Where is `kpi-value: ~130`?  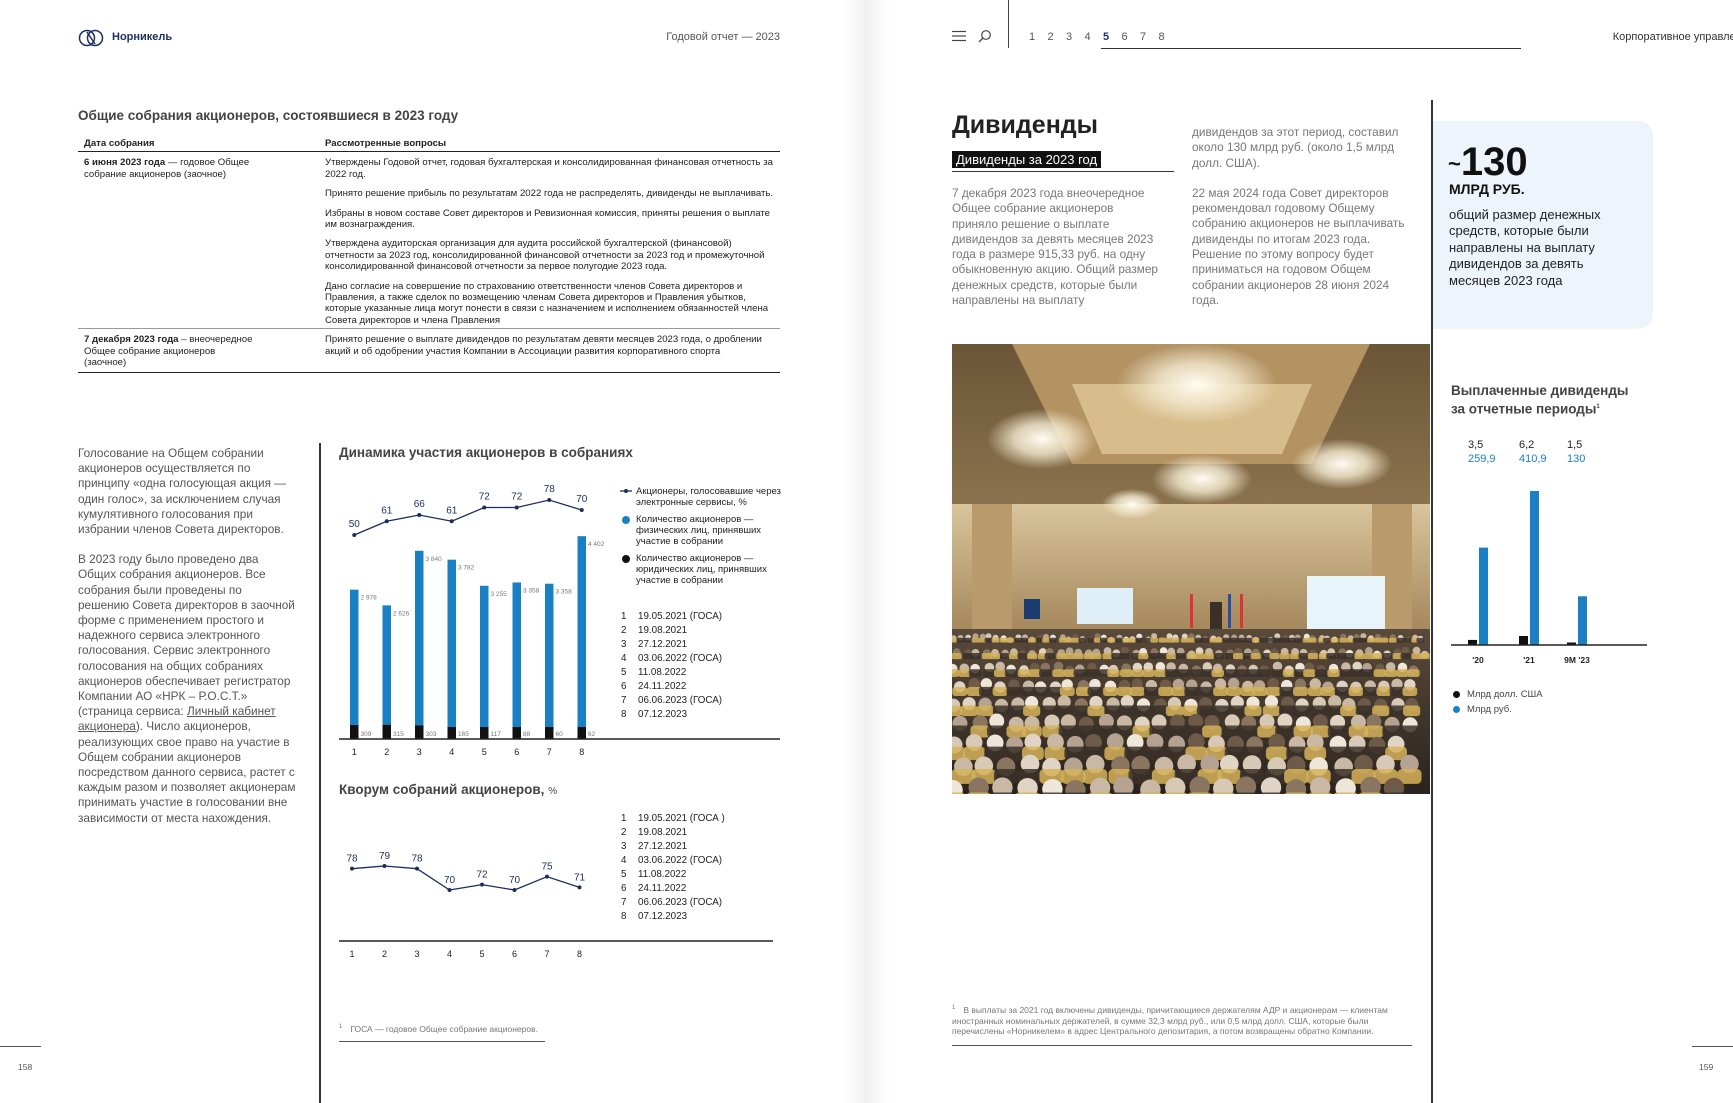
kpi-value: ~130 is located at coordinates (1488, 162).